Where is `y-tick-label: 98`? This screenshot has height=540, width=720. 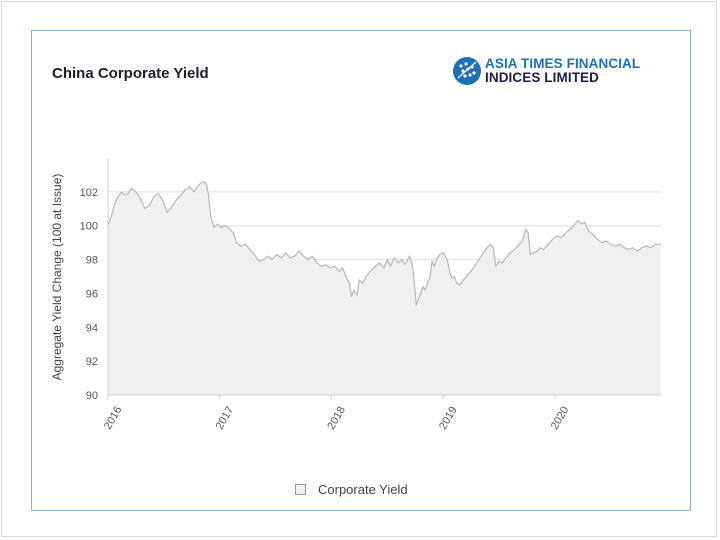
y-tick-label: 98 is located at coordinates (92, 261).